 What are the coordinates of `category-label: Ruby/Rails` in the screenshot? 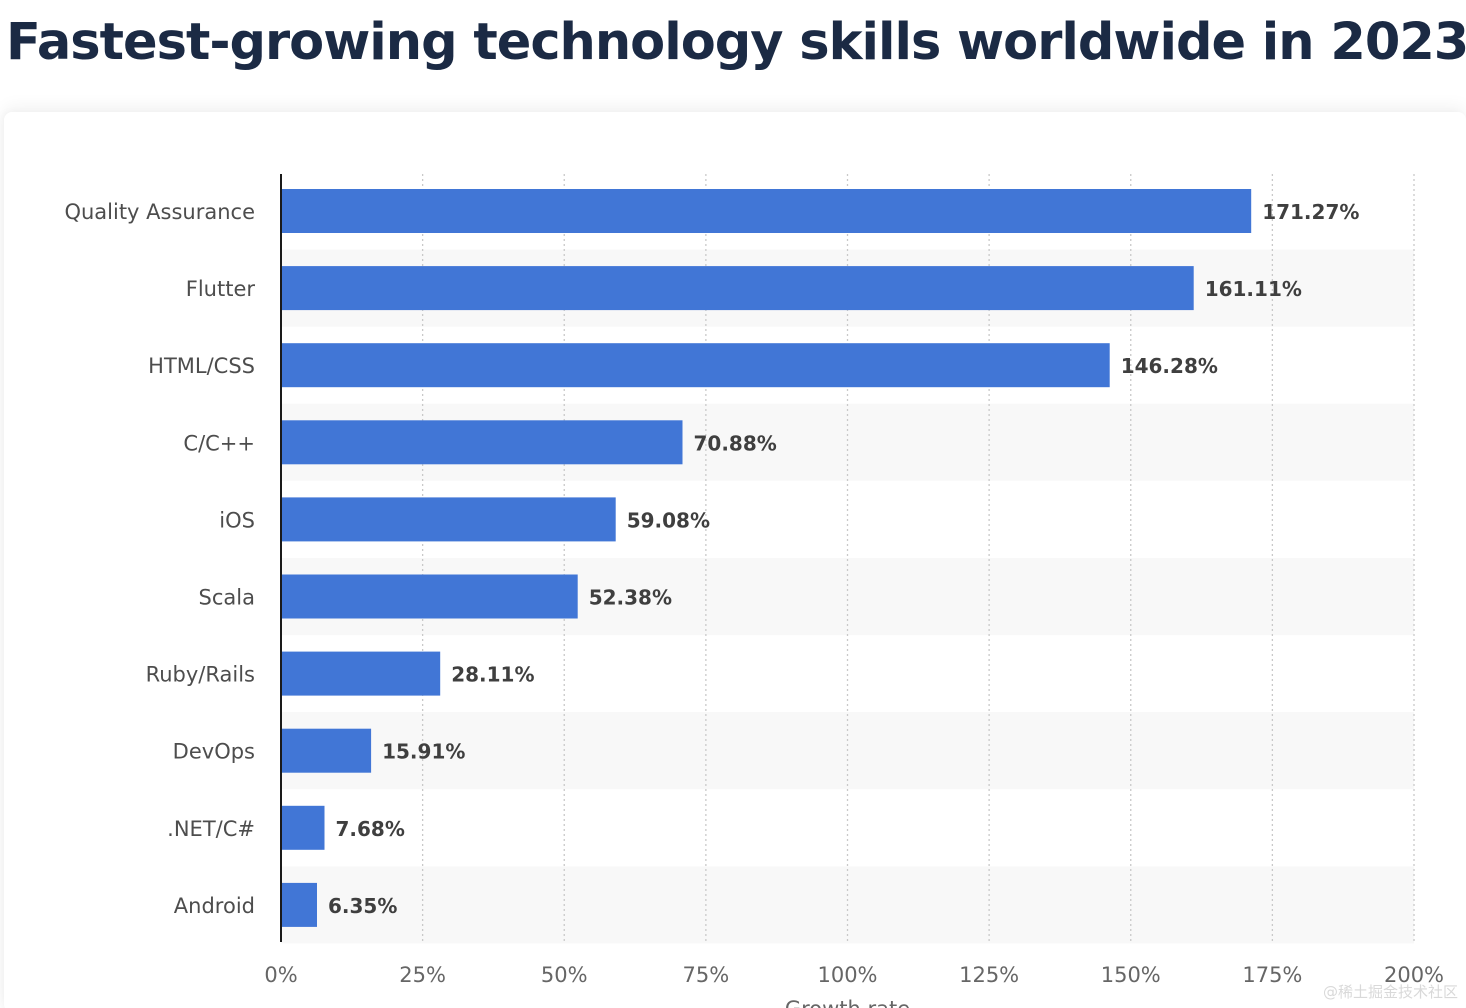 It's located at (200, 675).